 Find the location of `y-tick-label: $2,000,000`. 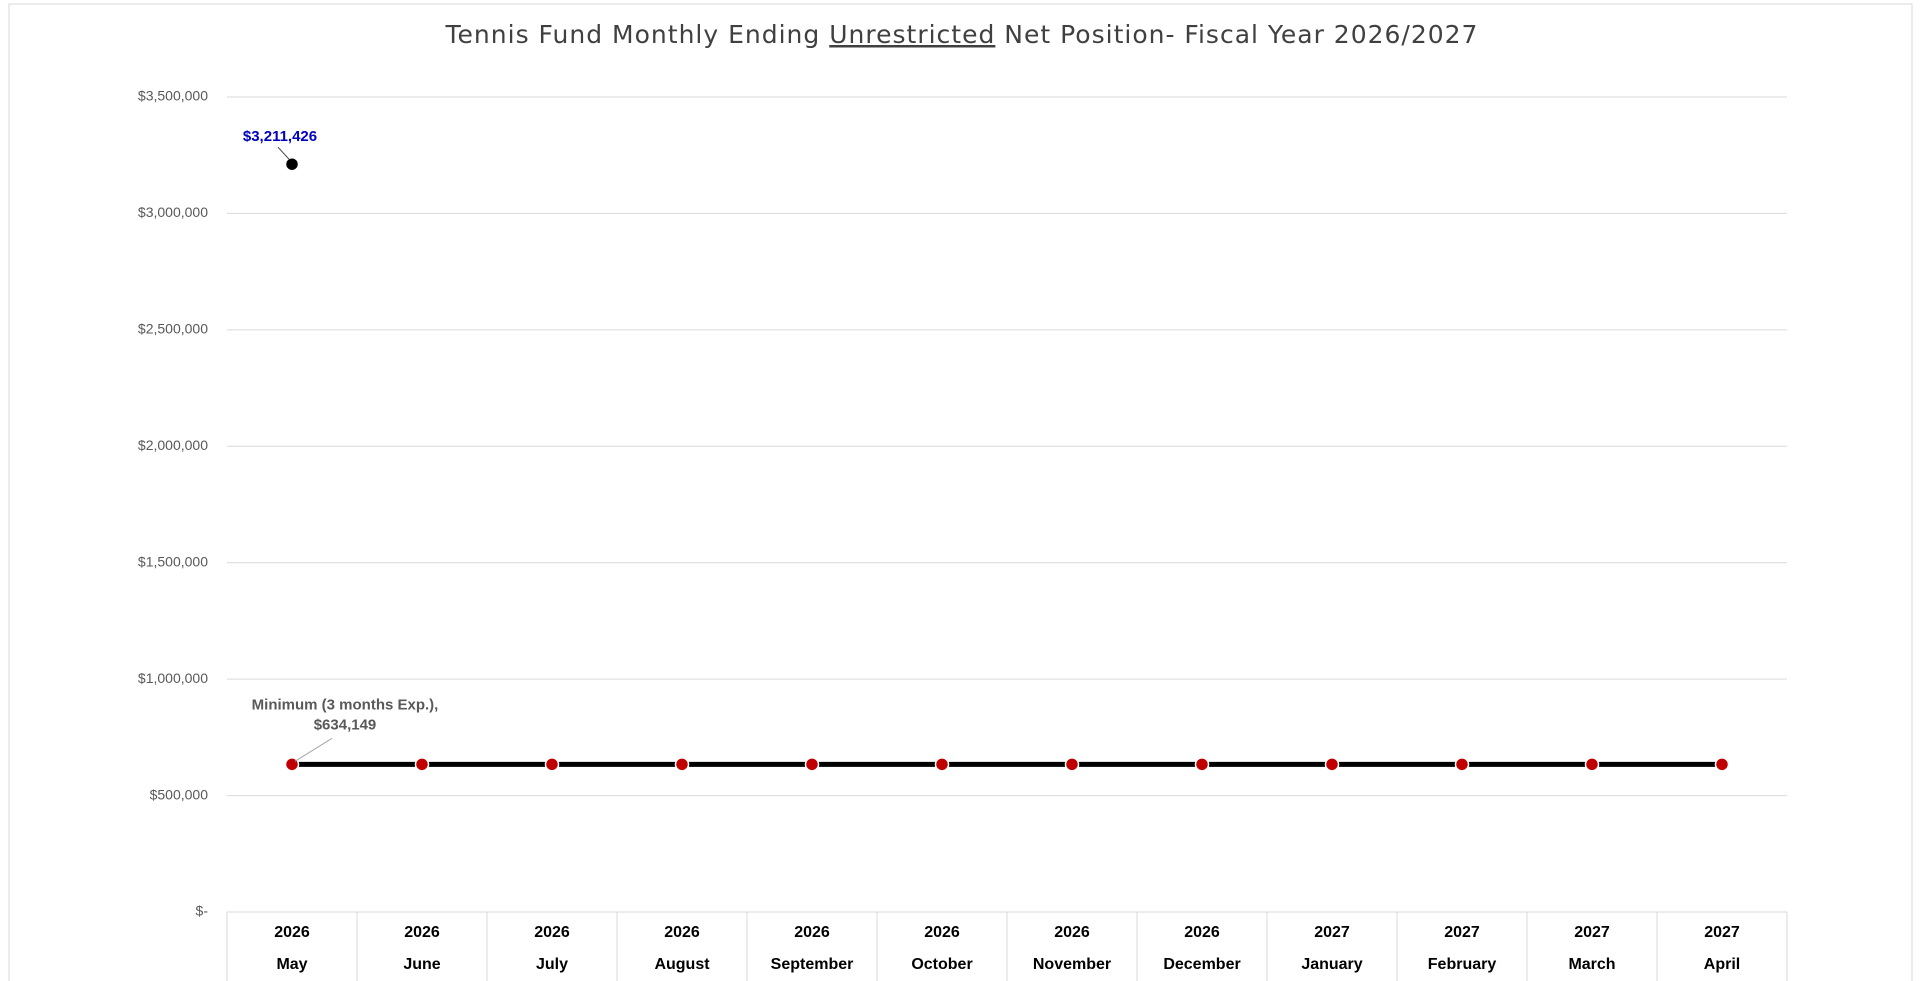

y-tick-label: $2,000,000 is located at coordinates (173, 445).